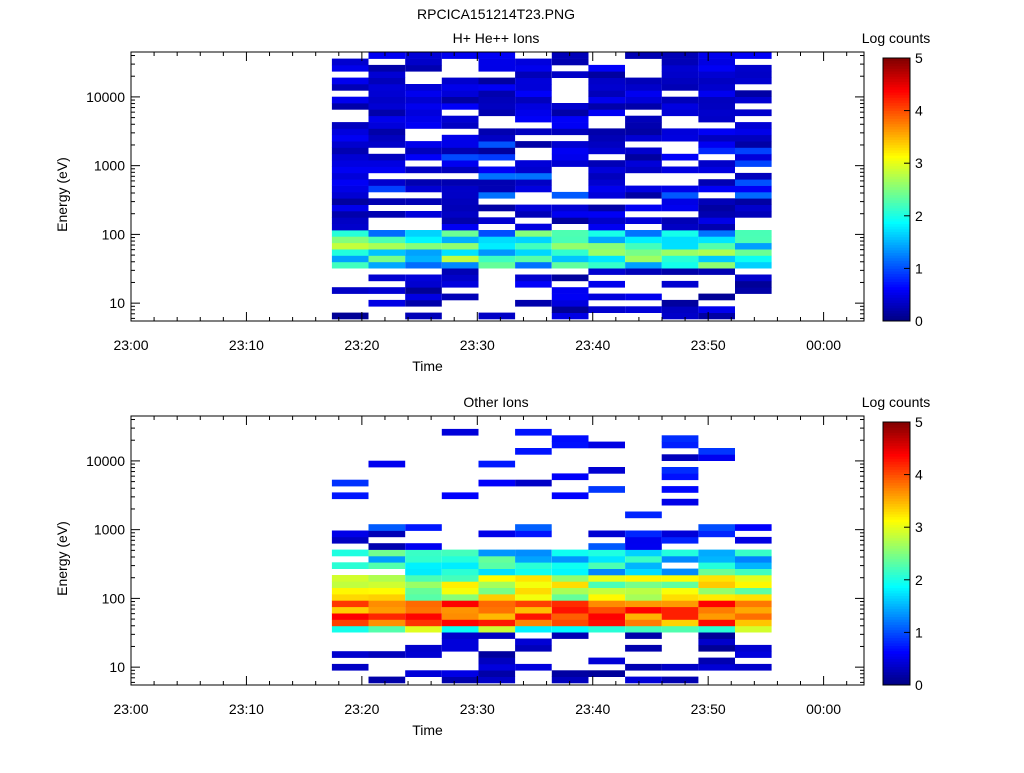 This screenshot has height=773, width=1024. What do you see at coordinates (427, 730) in the screenshot?
I see `x-axis-label: Time` at bounding box center [427, 730].